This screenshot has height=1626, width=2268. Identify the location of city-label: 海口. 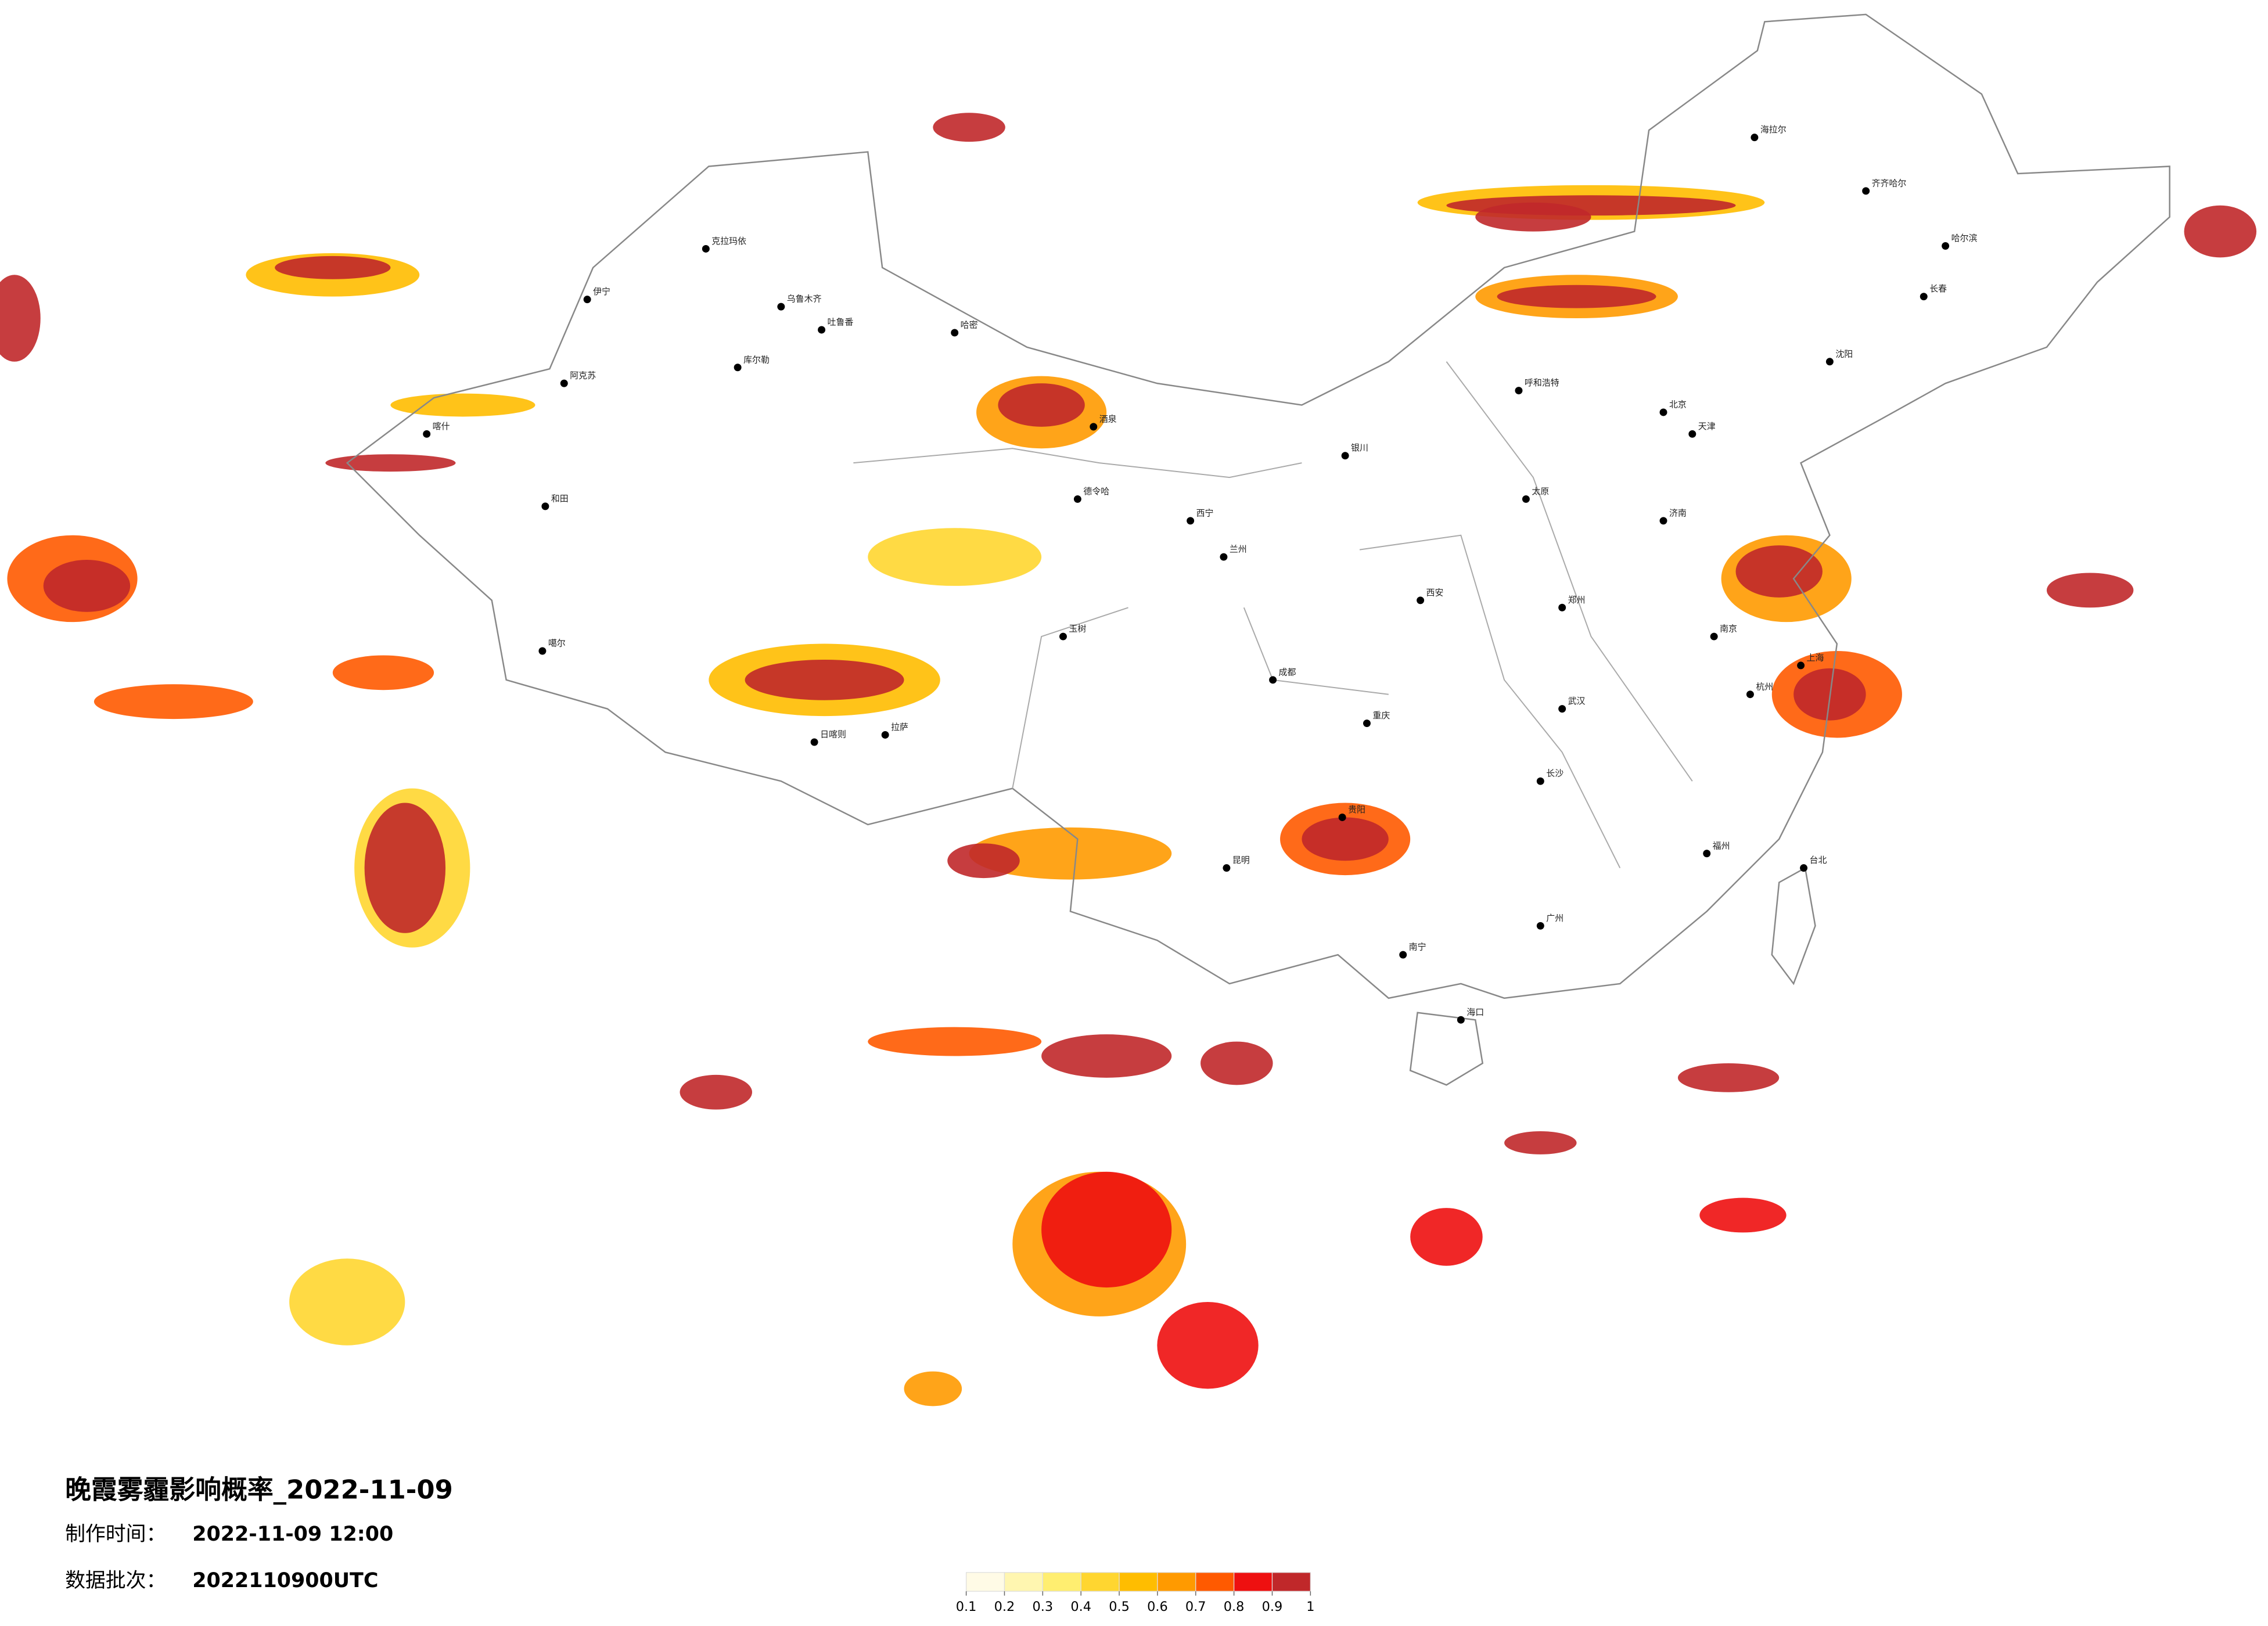
(1475, 1012).